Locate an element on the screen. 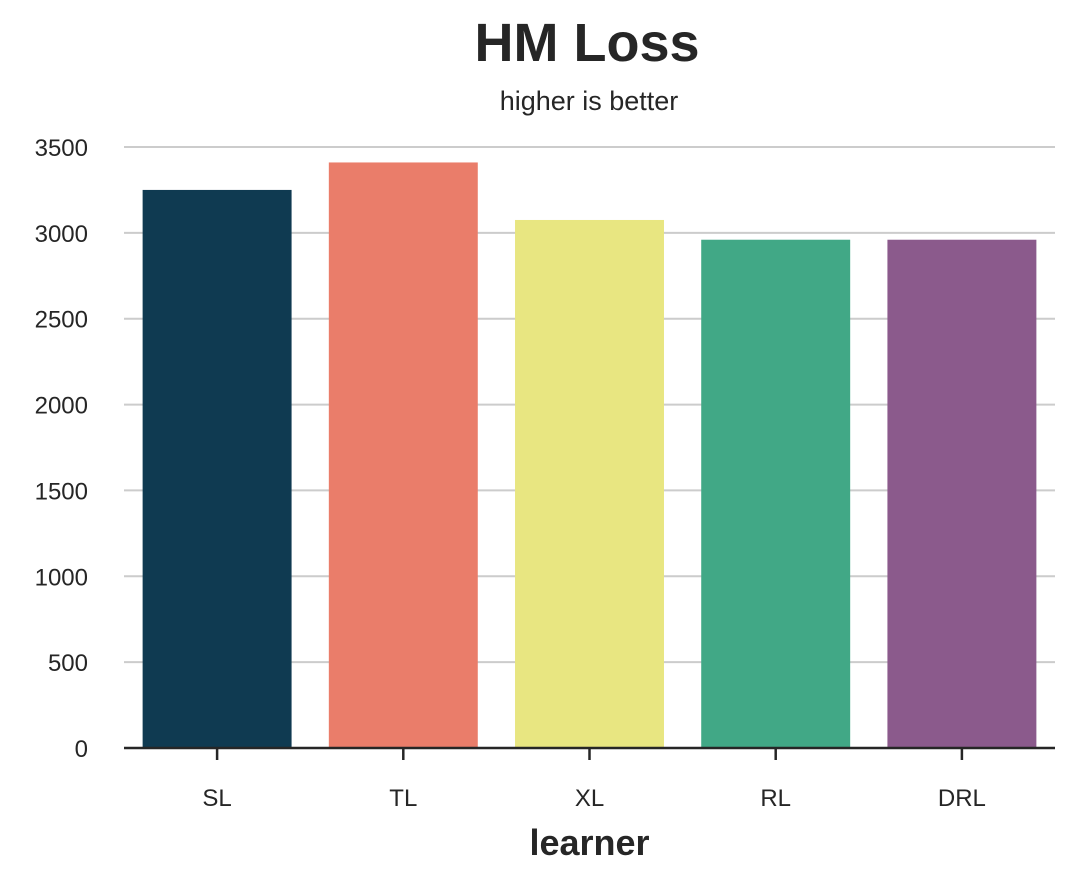  bar-xl is located at coordinates (589, 483).